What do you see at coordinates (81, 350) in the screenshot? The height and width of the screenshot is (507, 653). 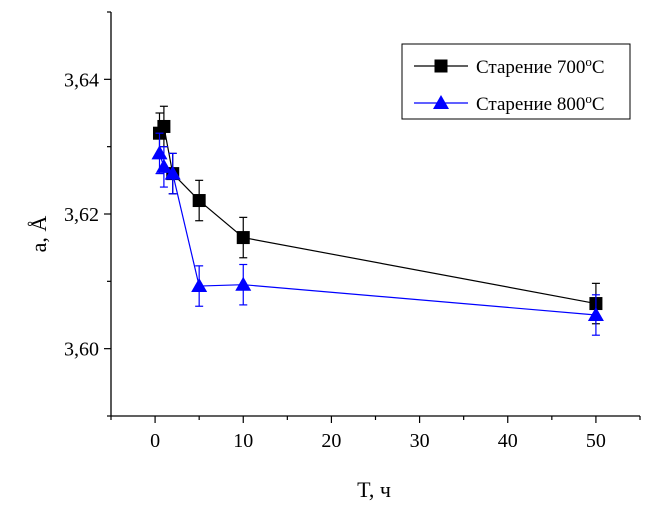 I see `y-tick-label: 3,60` at bounding box center [81, 350].